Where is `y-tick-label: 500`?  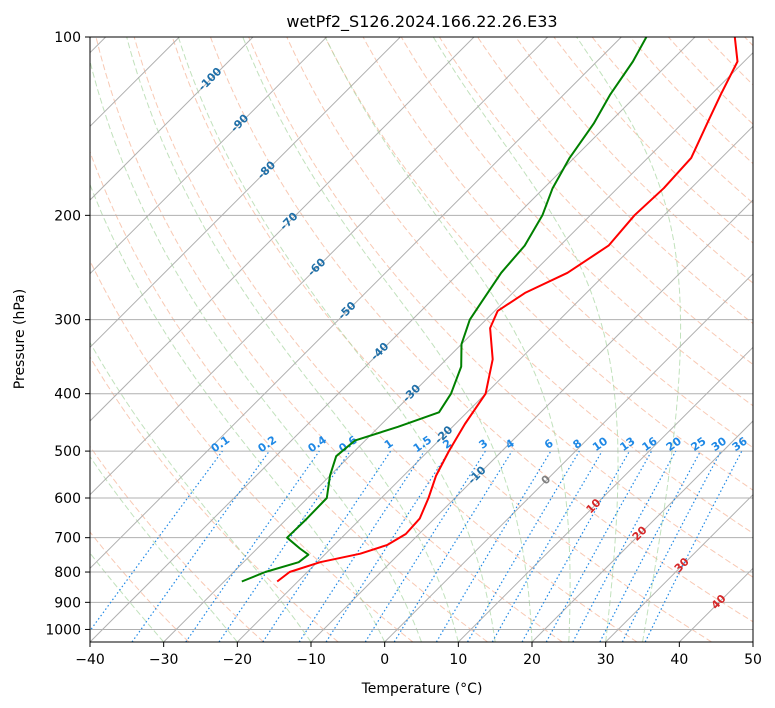 y-tick-label: 500 is located at coordinates (67, 452).